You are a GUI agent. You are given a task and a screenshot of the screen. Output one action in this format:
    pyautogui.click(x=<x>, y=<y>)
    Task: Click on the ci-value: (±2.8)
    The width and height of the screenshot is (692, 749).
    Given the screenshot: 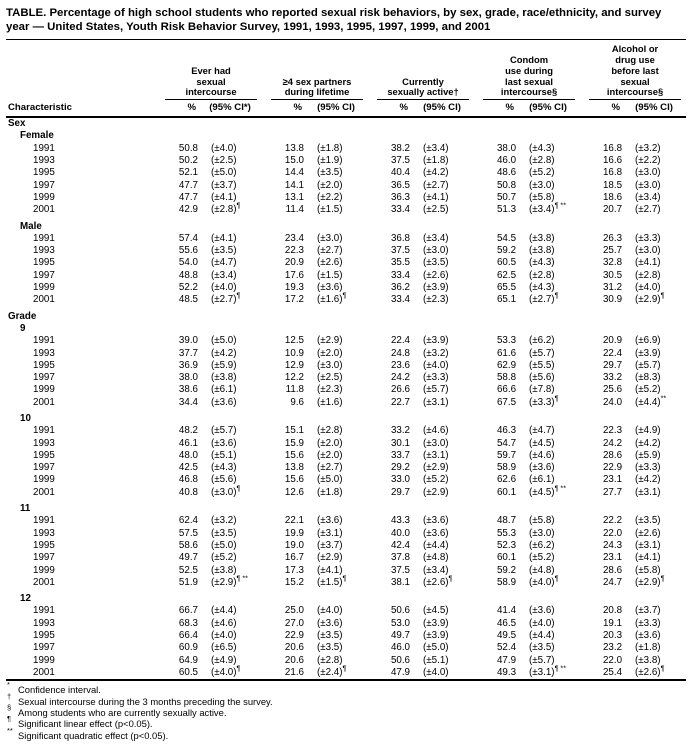 What is the action you would take?
    pyautogui.click(x=648, y=275)
    